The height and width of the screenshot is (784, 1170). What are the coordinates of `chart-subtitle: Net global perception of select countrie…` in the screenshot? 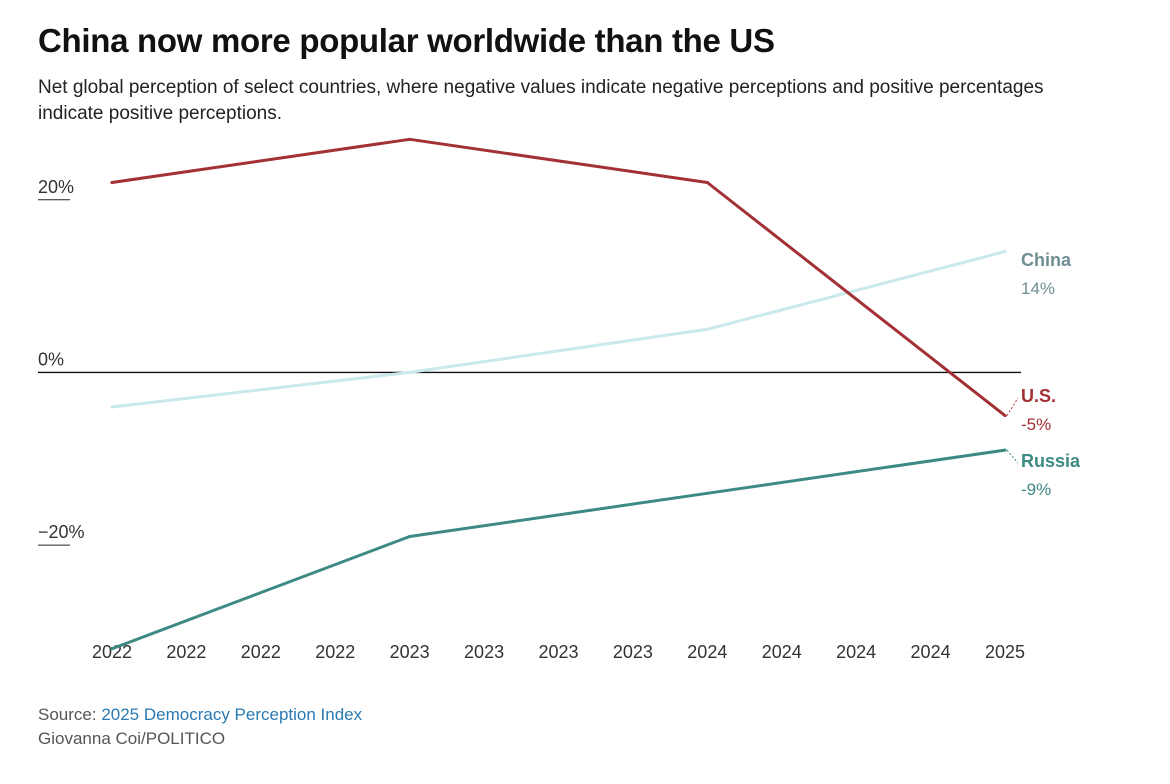 It's located at (541, 100).